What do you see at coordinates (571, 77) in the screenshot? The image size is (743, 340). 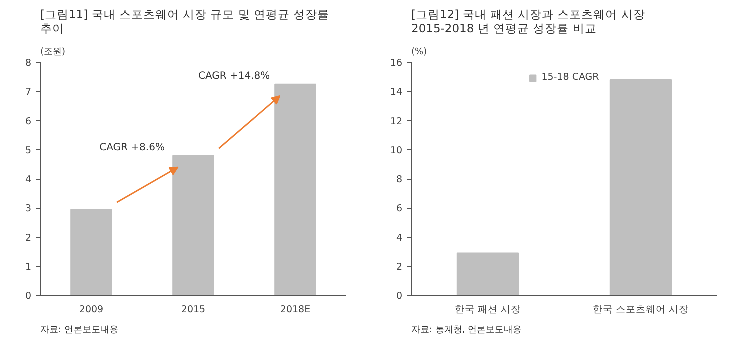 I see `legend-label: 15-18 CAGR` at bounding box center [571, 77].